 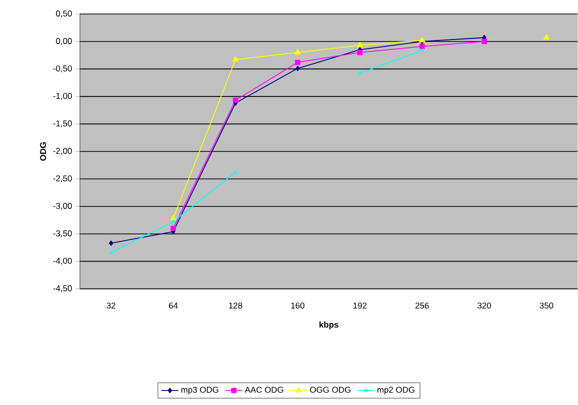 What do you see at coordinates (360, 305) in the screenshot?
I see `x-tick-label: 192` at bounding box center [360, 305].